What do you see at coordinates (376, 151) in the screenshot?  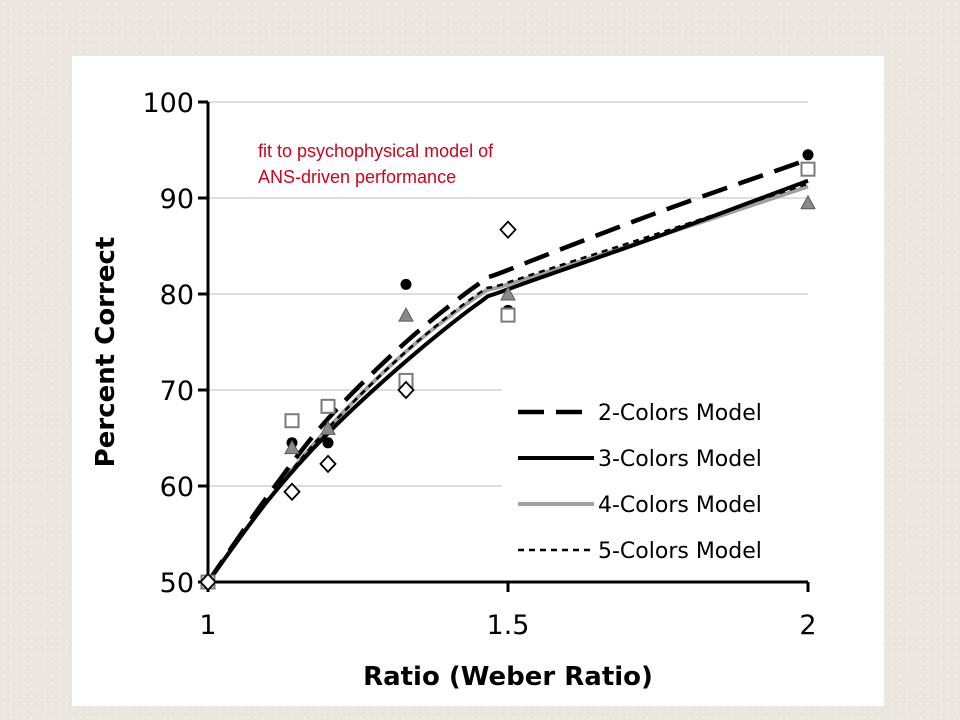 I see `annotation-line-1: fit to psychophysical model of` at bounding box center [376, 151].